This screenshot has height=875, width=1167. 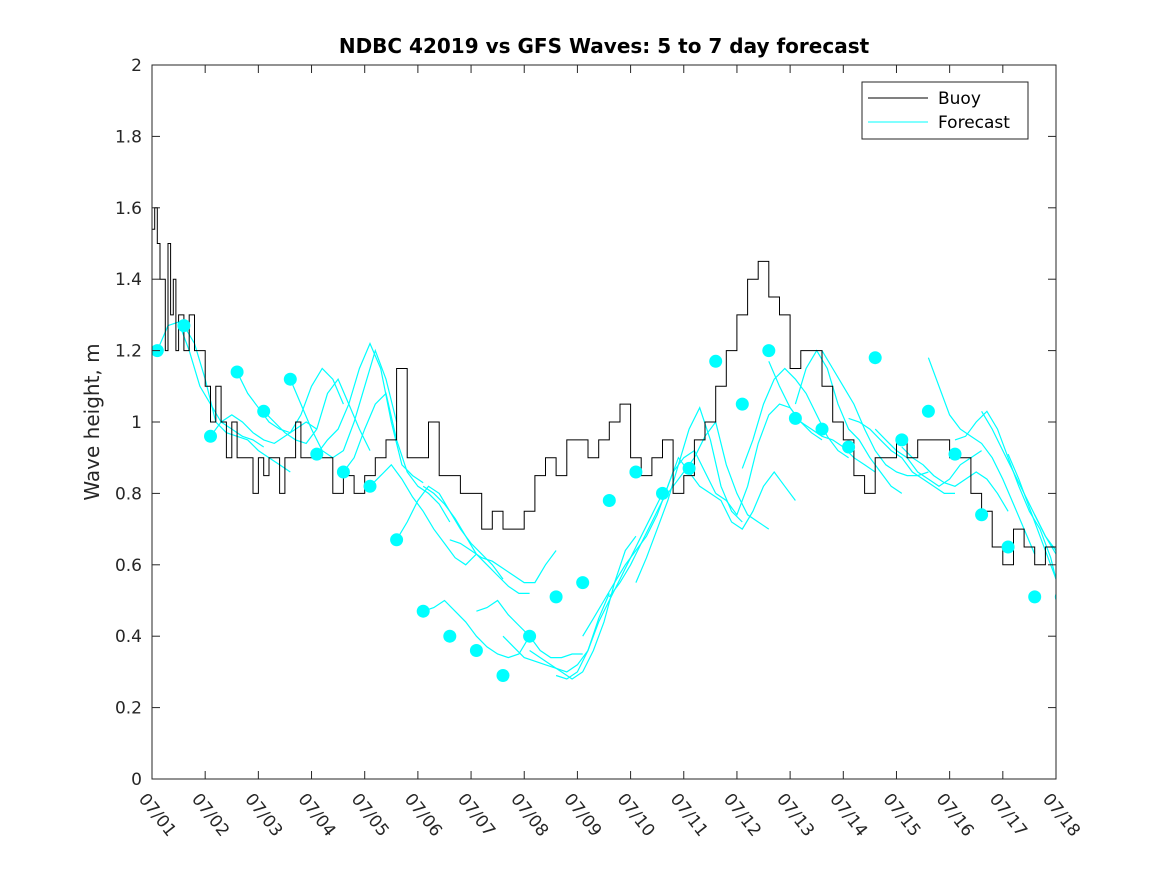 What do you see at coordinates (955, 815) in the screenshot?
I see `x-tick-label: 07/16` at bounding box center [955, 815].